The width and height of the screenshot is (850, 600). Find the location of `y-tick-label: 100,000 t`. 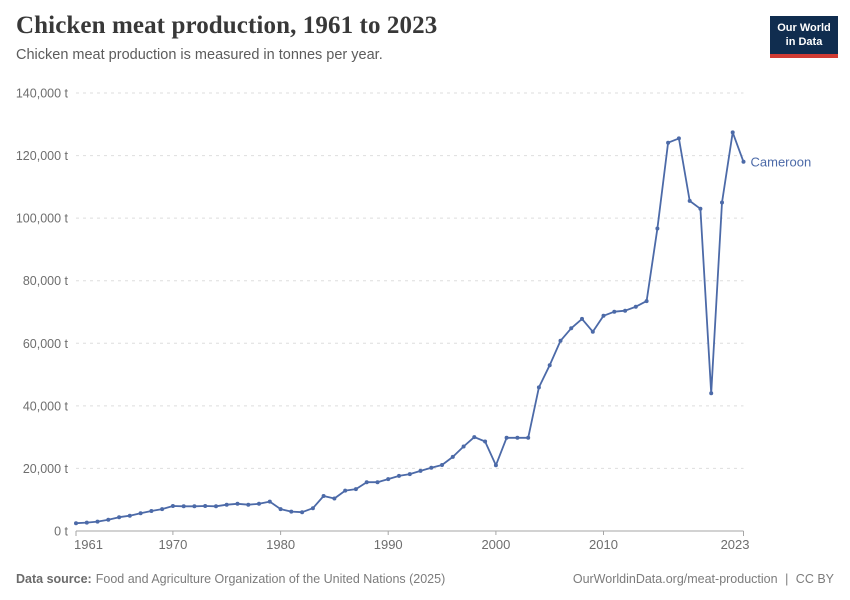

y-tick-label: 100,000 t is located at coordinates (42, 219).